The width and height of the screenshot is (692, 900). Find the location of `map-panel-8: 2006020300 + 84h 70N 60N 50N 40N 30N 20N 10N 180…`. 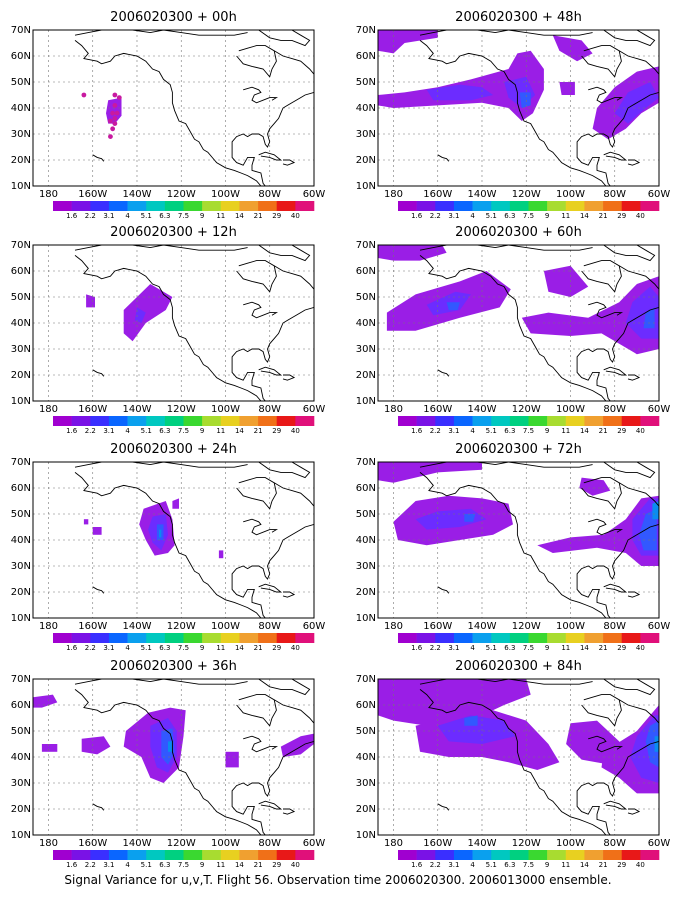

map-panel-8: 2006020300 + 84h 70N 60N 50N 40N 30N 20N 10N 180… is located at coordinates (513, 764).